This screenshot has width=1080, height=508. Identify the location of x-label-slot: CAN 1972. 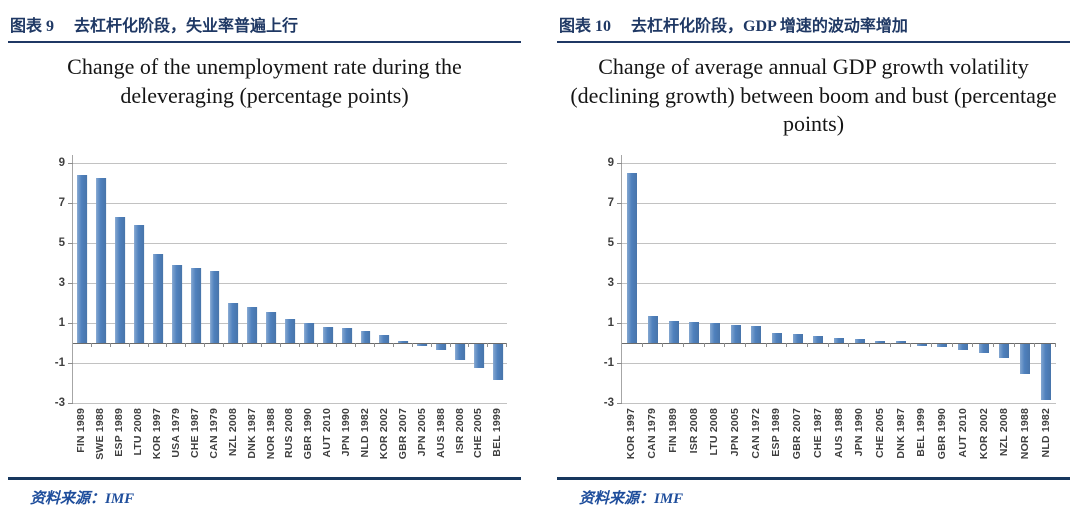
(755, 440).